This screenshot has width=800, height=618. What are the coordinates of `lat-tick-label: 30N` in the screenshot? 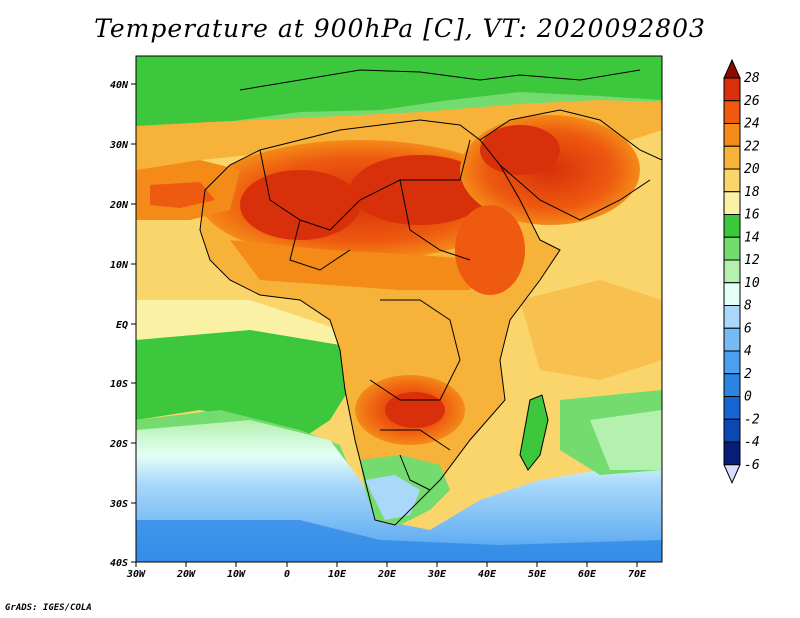 It's located at (119, 145).